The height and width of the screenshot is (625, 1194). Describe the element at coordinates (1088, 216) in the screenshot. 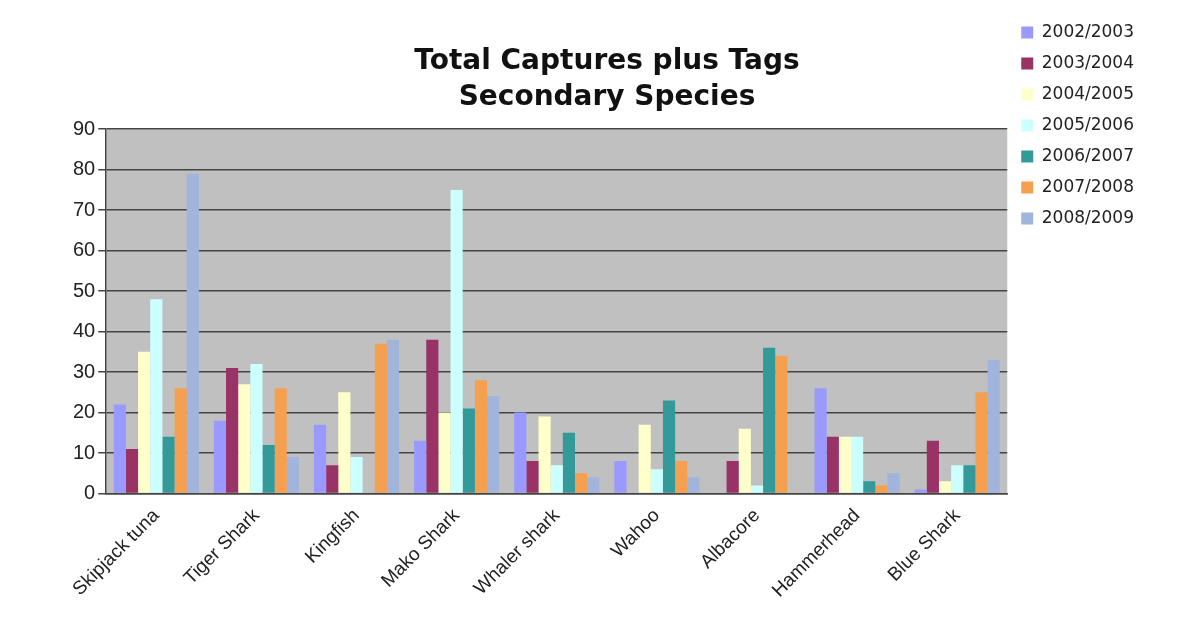

I see `legend-label: 2008/2009` at that location.